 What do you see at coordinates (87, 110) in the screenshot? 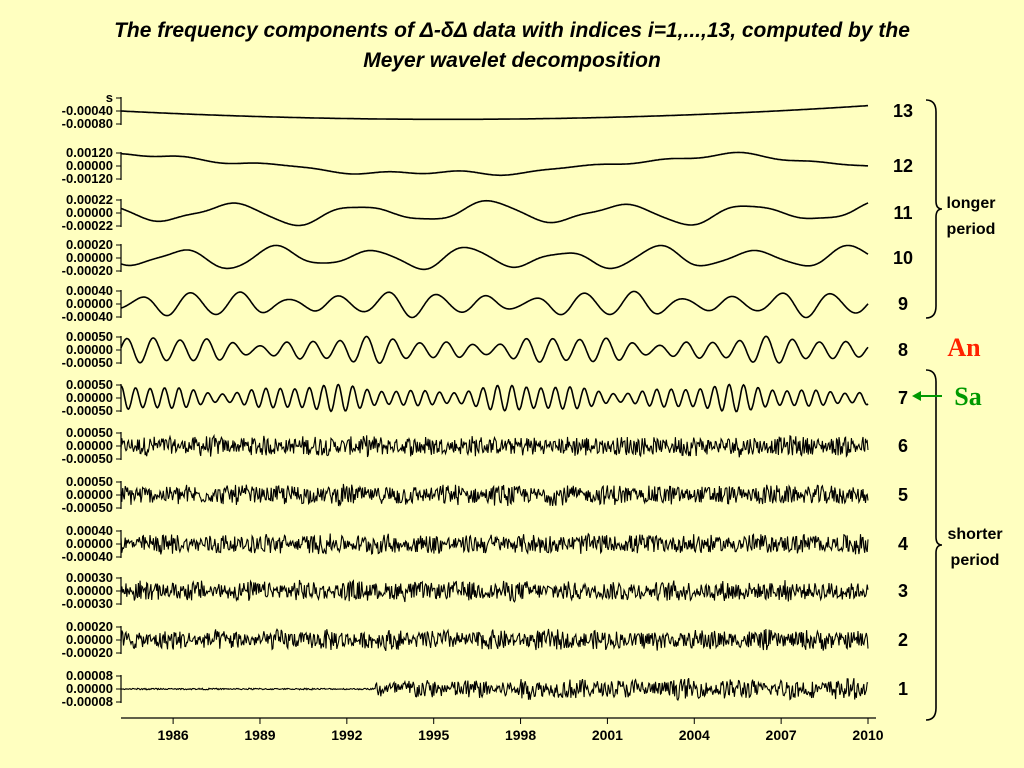
I see `panel-13-tick-label: -0.00040` at bounding box center [87, 110].